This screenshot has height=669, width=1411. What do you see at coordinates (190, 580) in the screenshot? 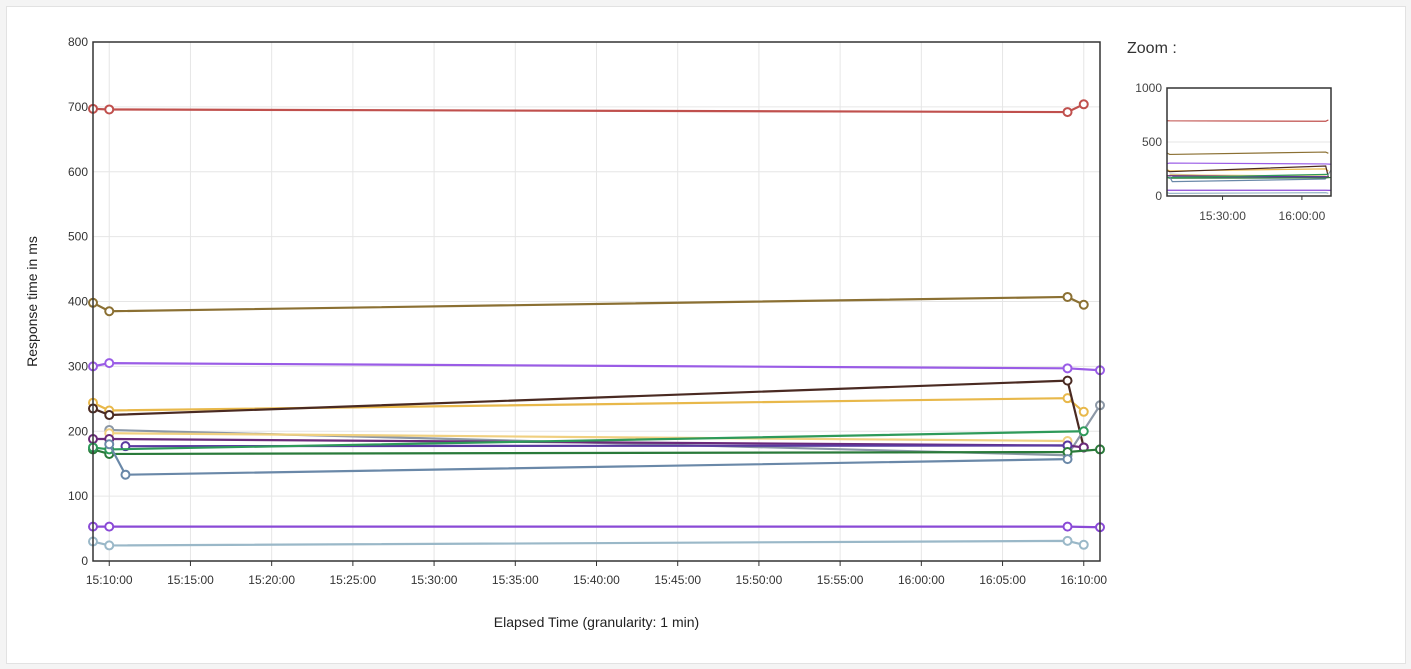
I see `x-tick-label: 15:15:00` at bounding box center [190, 580].